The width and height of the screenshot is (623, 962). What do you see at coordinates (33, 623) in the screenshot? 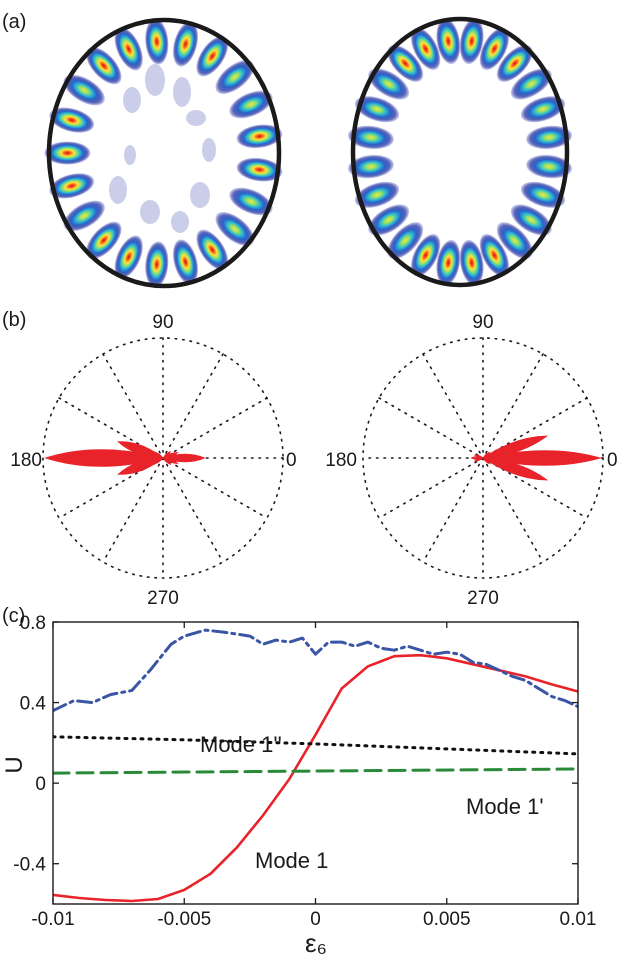
I see `y-tick-label: 0.8` at bounding box center [33, 623].